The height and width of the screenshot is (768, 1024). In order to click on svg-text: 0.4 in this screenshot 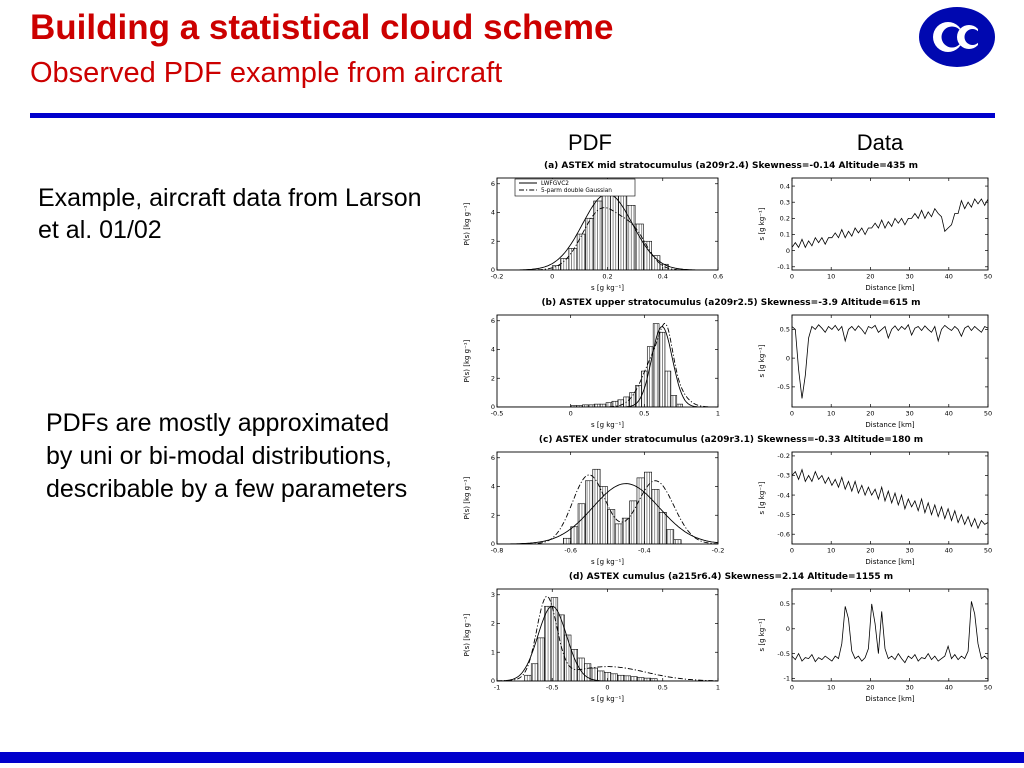, I will do `click(663, 277)`.